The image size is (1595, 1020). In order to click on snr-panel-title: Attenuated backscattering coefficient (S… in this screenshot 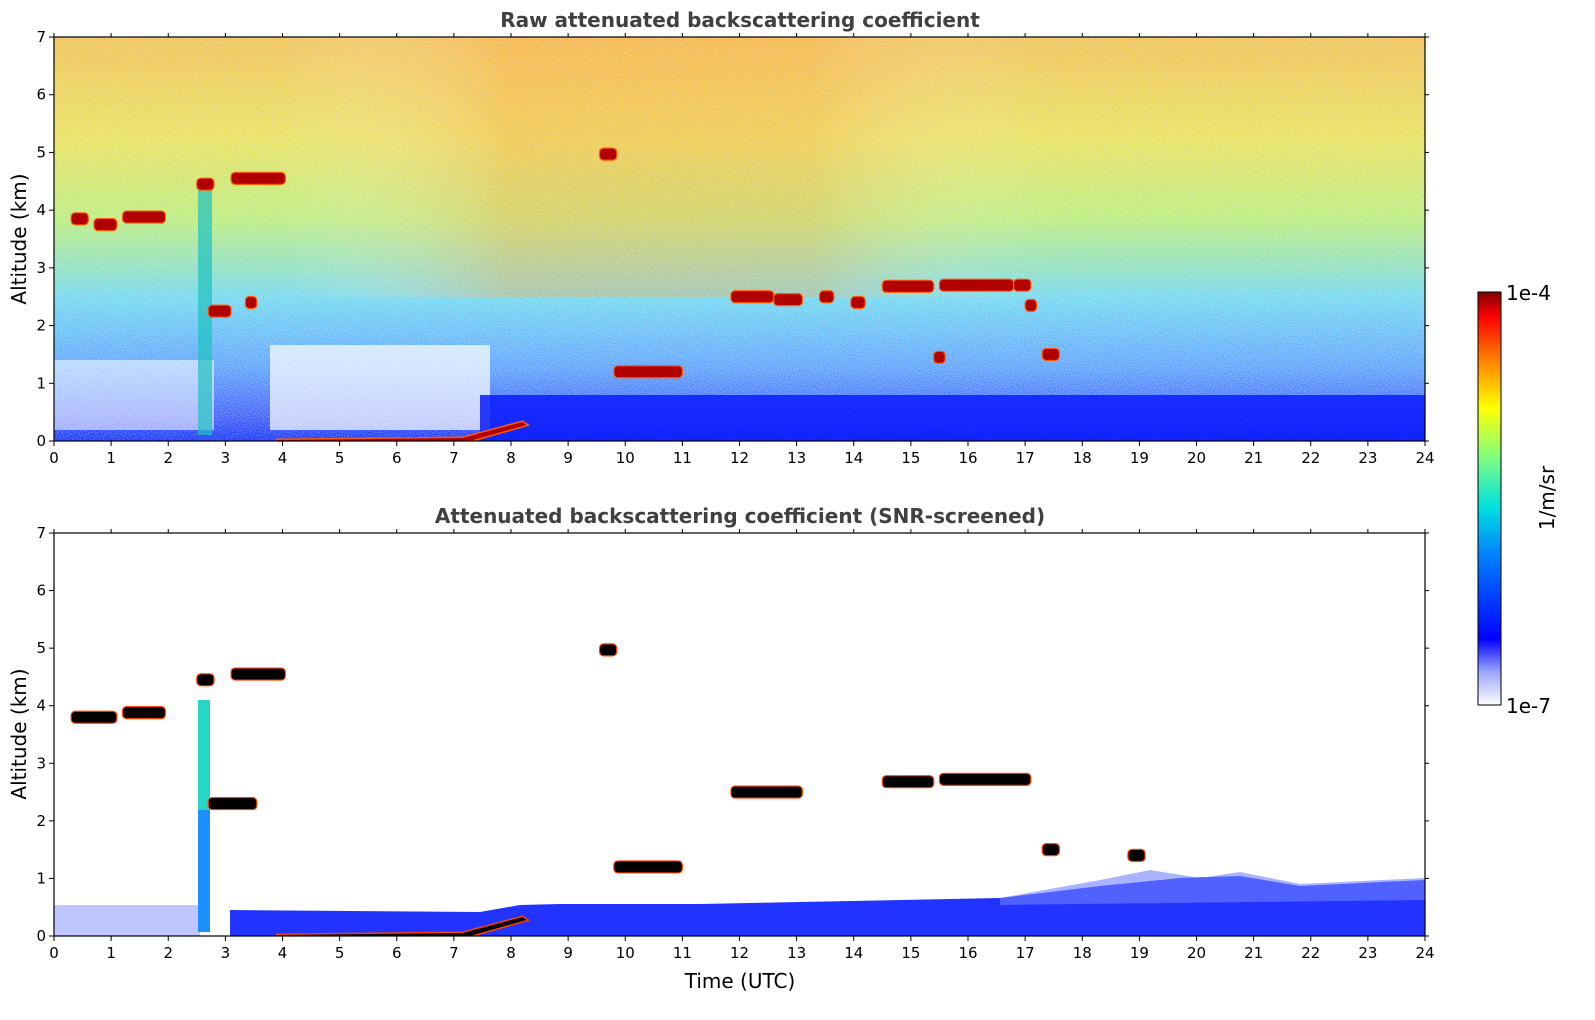, I will do `click(740, 516)`.